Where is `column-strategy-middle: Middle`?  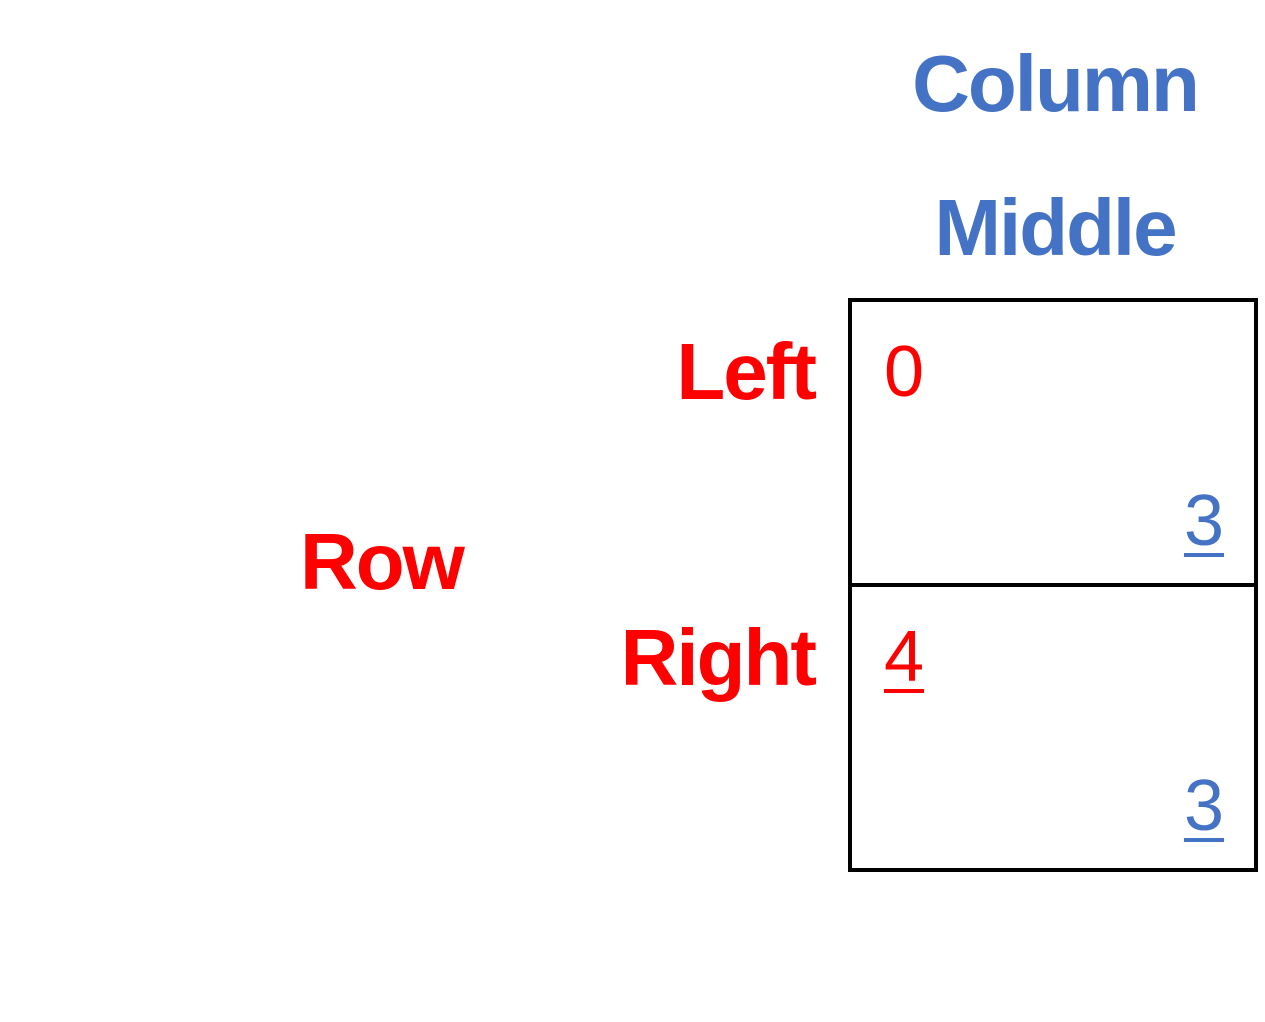
column-strategy-middle: Middle is located at coordinates (1055, 227).